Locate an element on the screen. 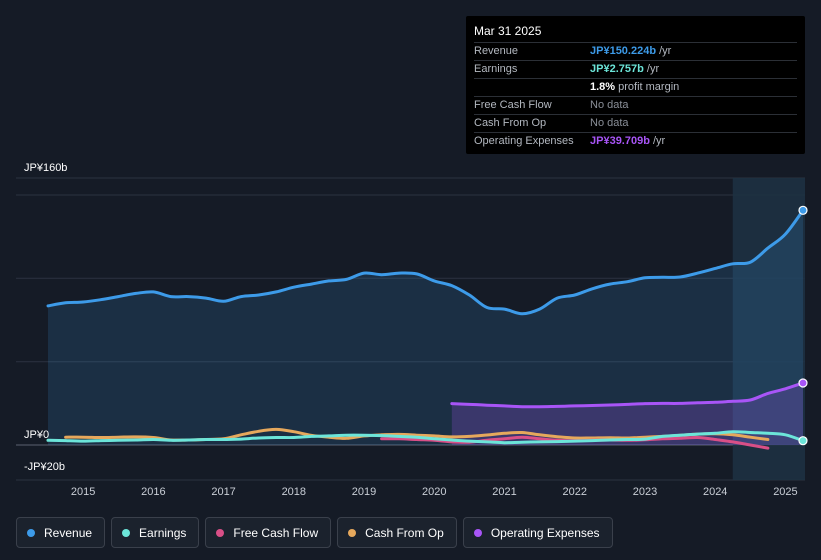 Image resolution: width=821 pixels, height=560 pixels. legend-label: Operating Expenses is located at coordinates (545, 532).